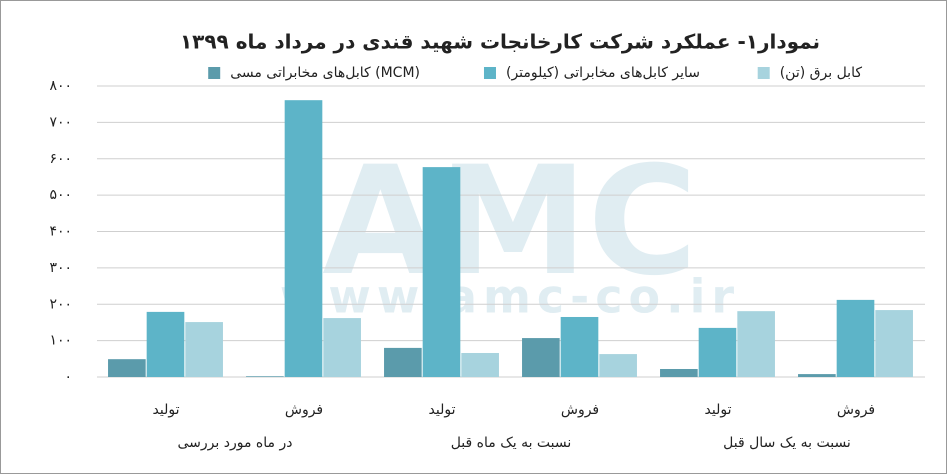 The width and height of the screenshot is (947, 474). What do you see at coordinates (510, 297) in the screenshot?
I see `watermark-url: www.amc-co.ir` at bounding box center [510, 297].